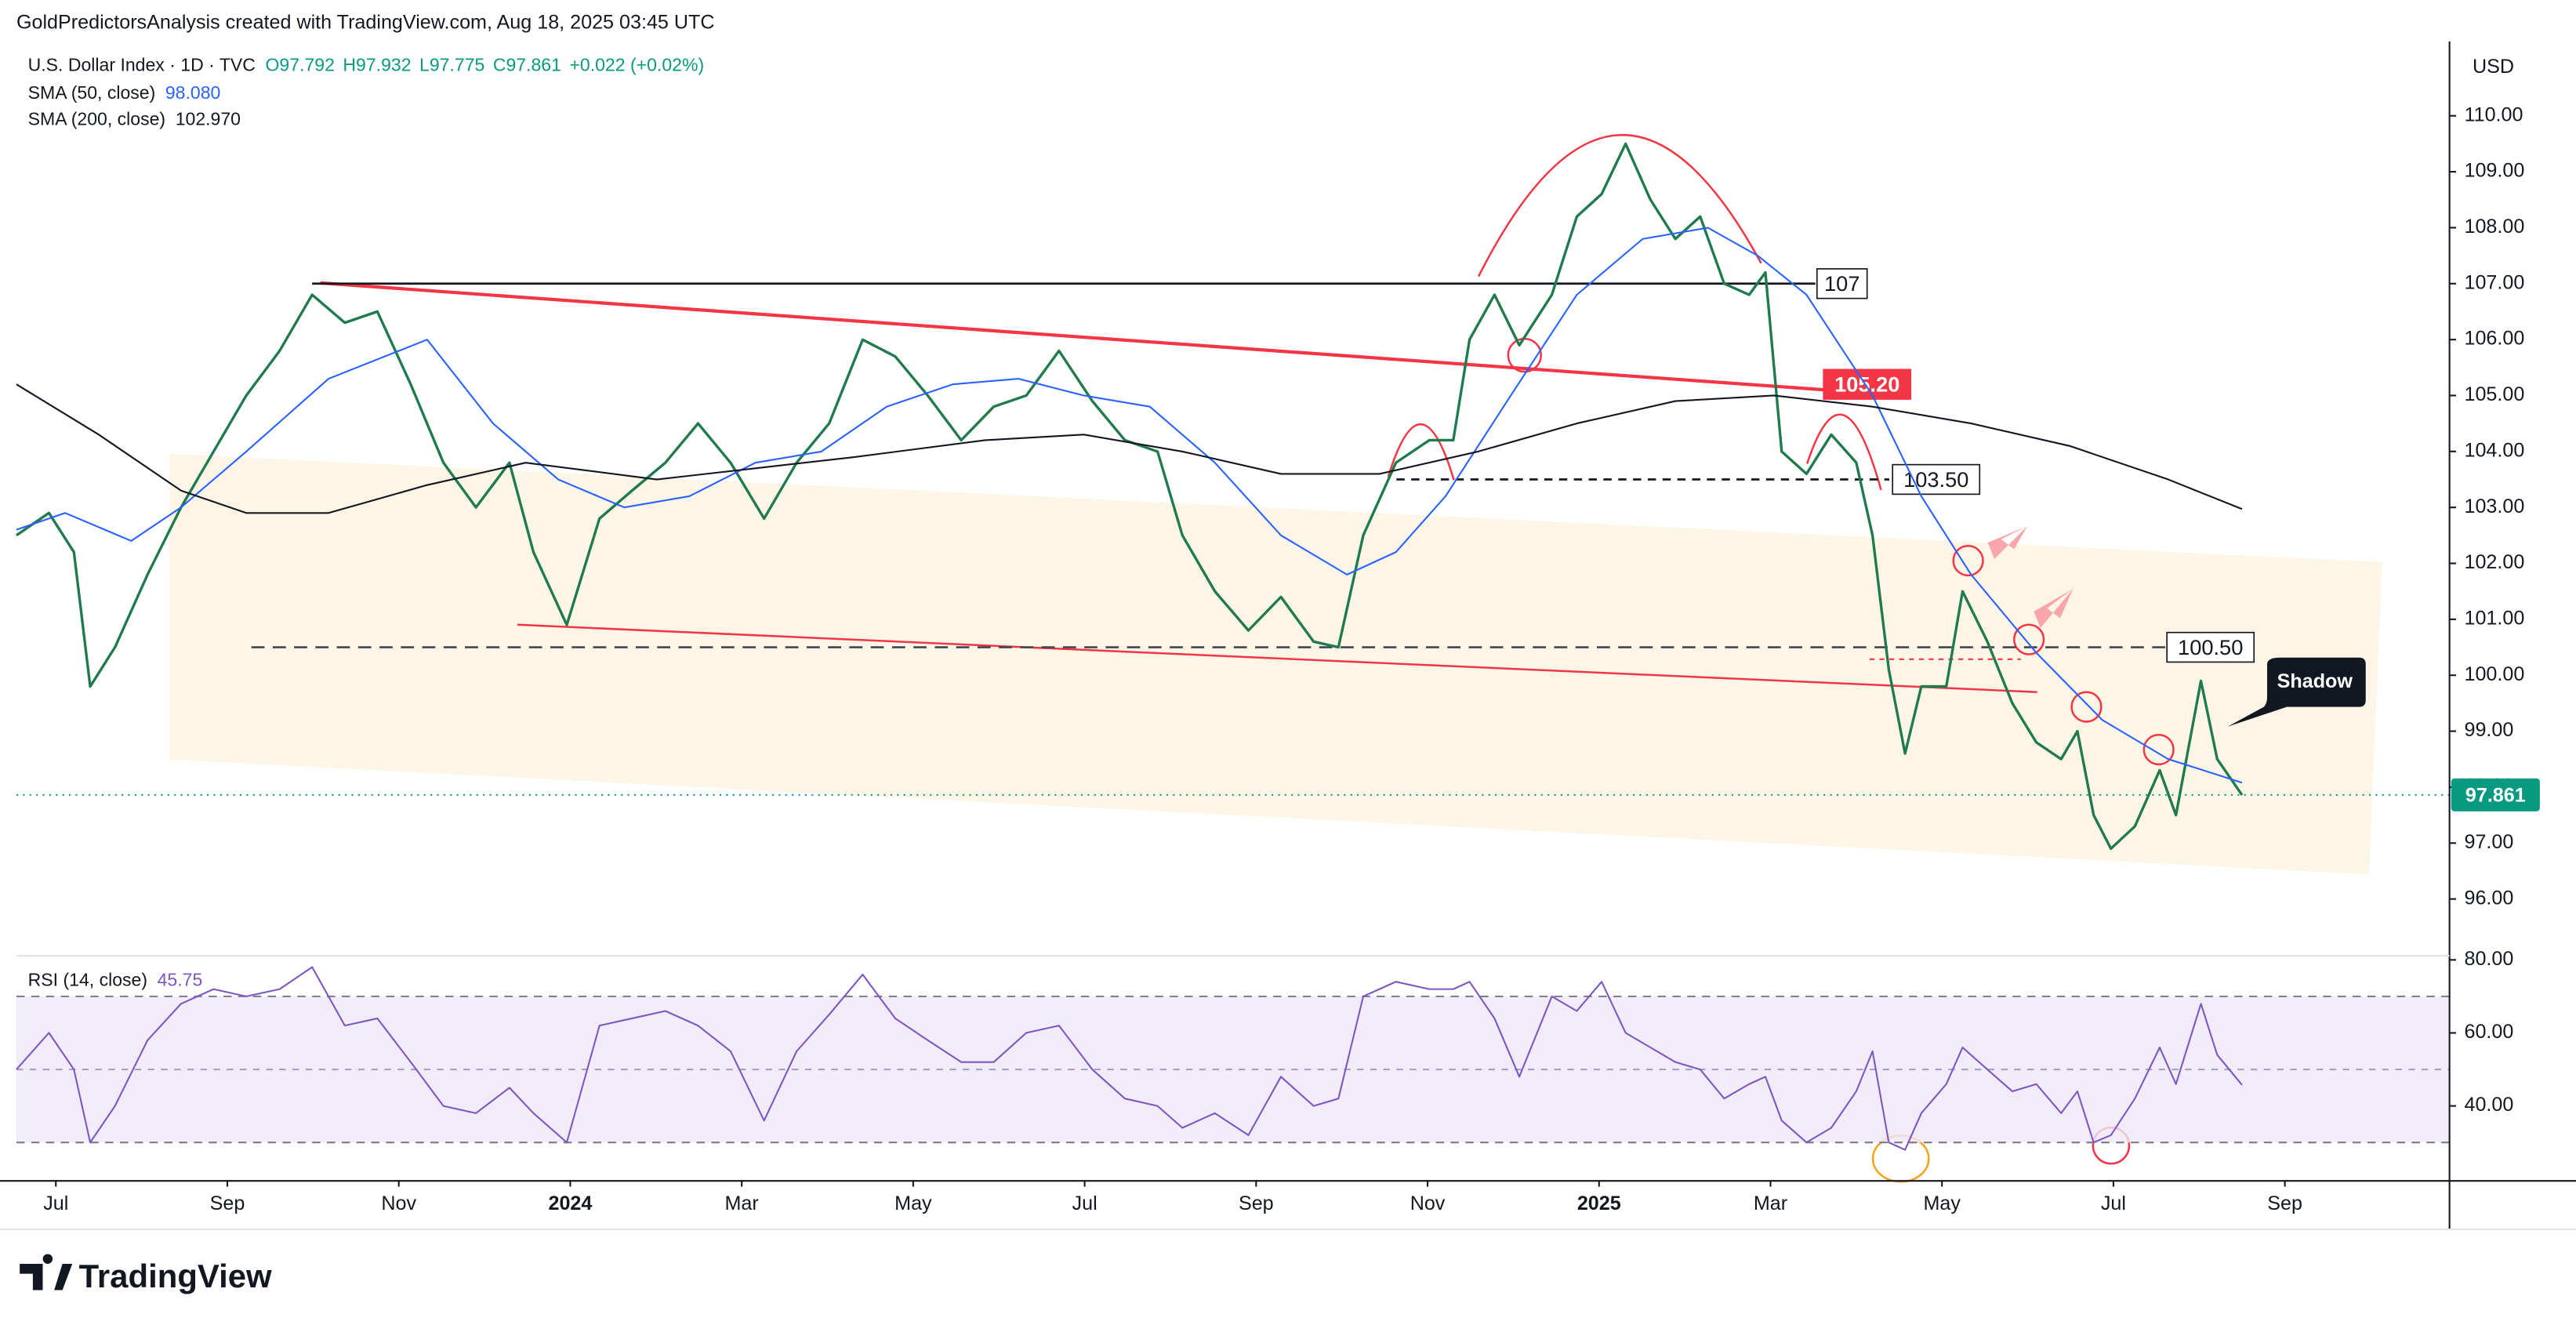  What do you see at coordinates (92, 92) in the screenshot?
I see `legend-name: SMA (50, close)` at bounding box center [92, 92].